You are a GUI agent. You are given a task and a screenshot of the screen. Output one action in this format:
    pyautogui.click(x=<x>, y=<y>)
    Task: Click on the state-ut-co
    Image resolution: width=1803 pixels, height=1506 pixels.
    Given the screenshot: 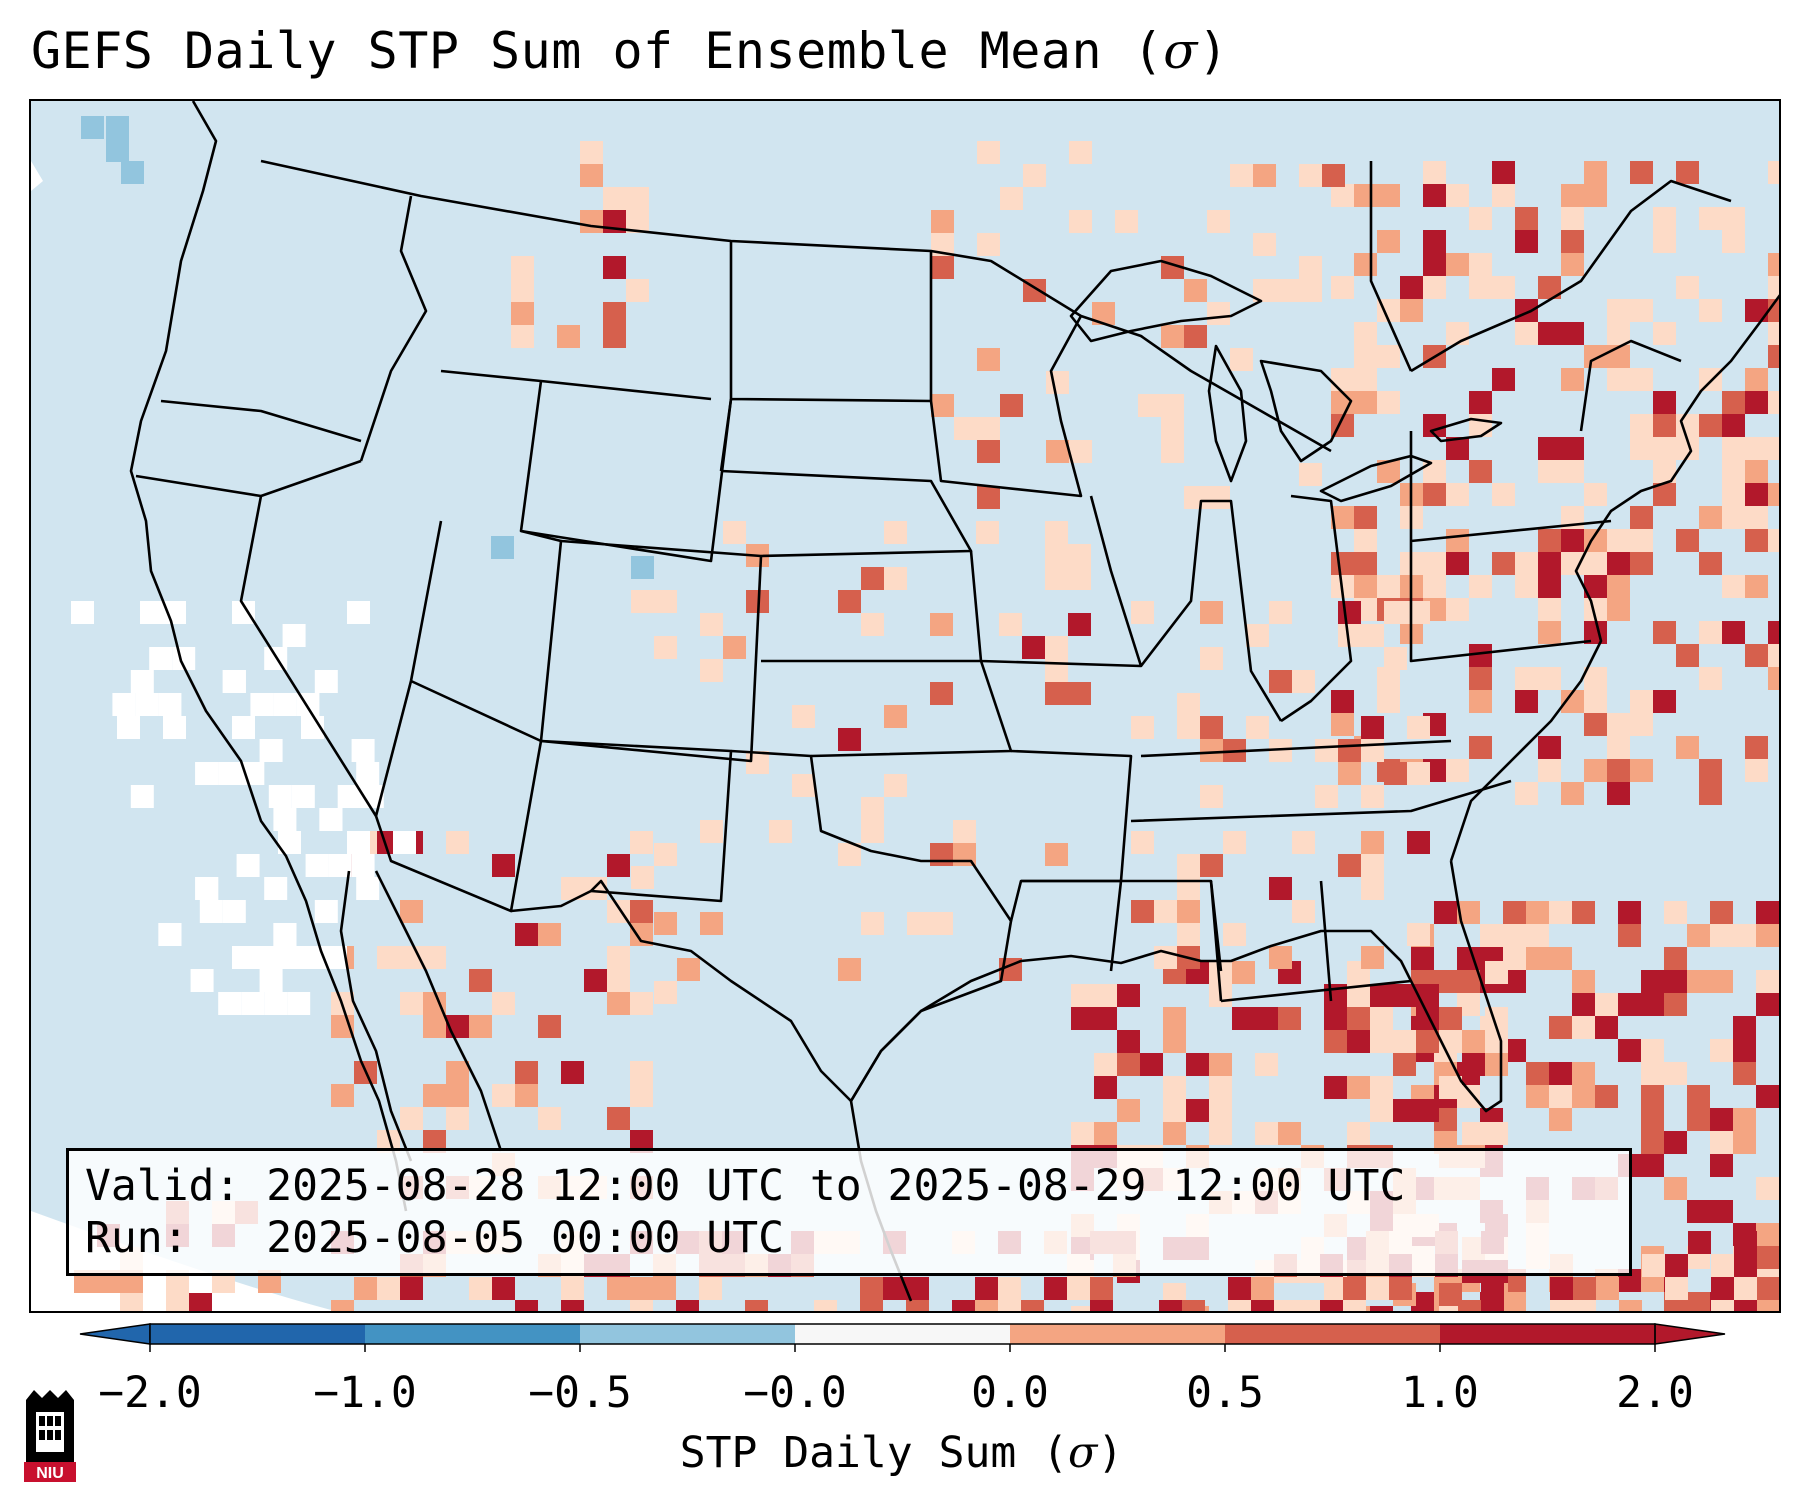 What is the action you would take?
    pyautogui.click(x=486, y=636)
    